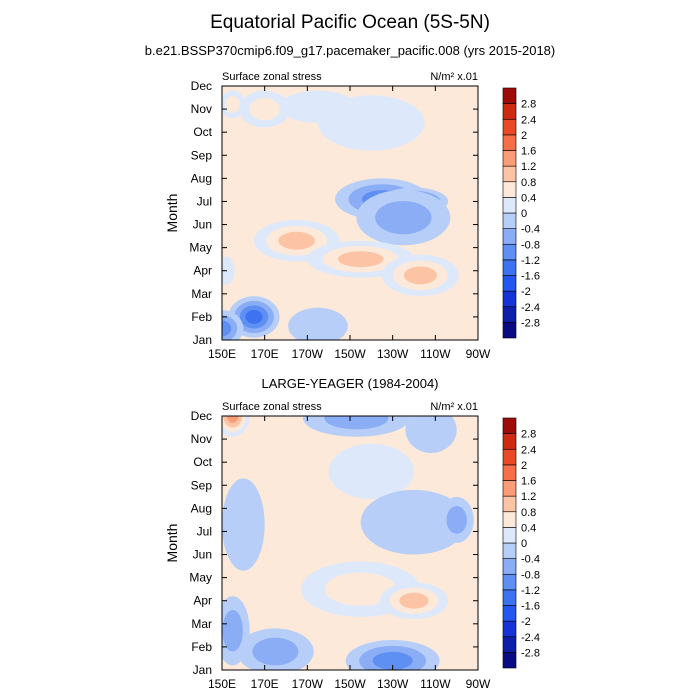  Describe the element at coordinates (530, 245) in the screenshot. I see `colorbar-label: -0.8` at that location.